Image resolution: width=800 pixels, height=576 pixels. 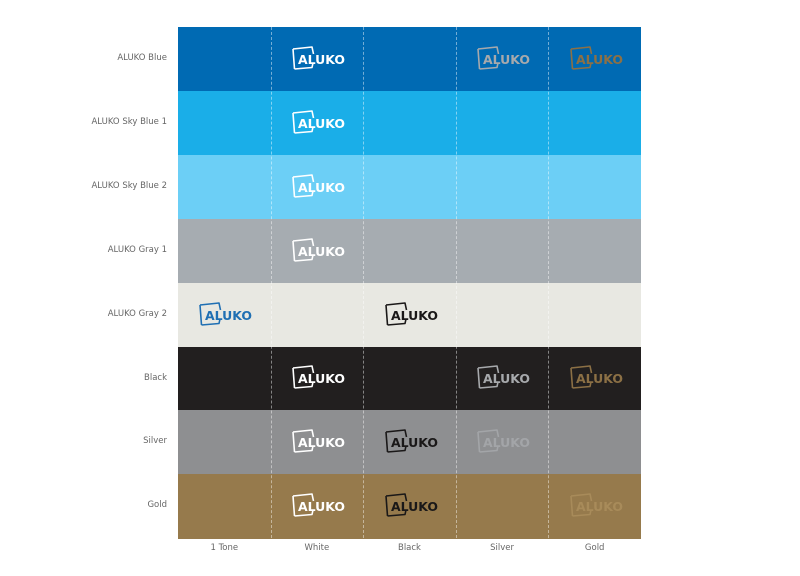 I want to click on row-label: ALUKO Gray 2, so click(x=137, y=313).